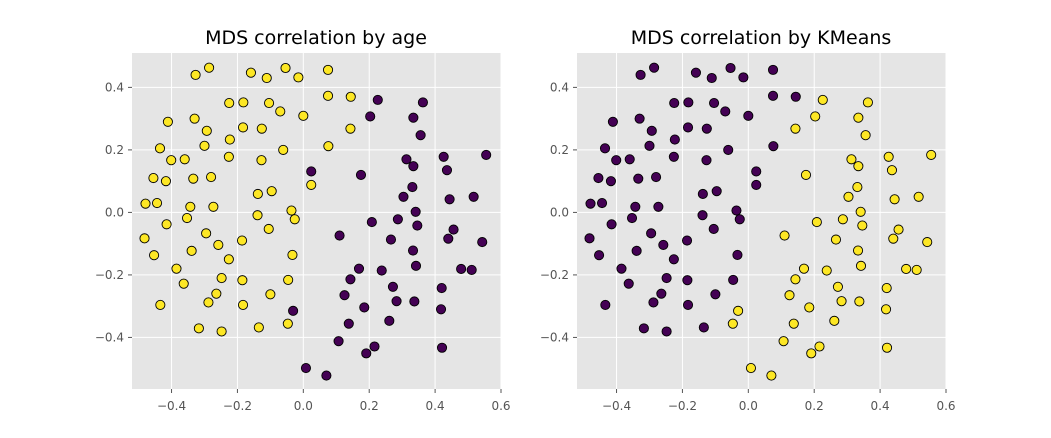  What do you see at coordinates (369, 406) in the screenshot?
I see `x-tick-label: 0.2` at bounding box center [369, 406].